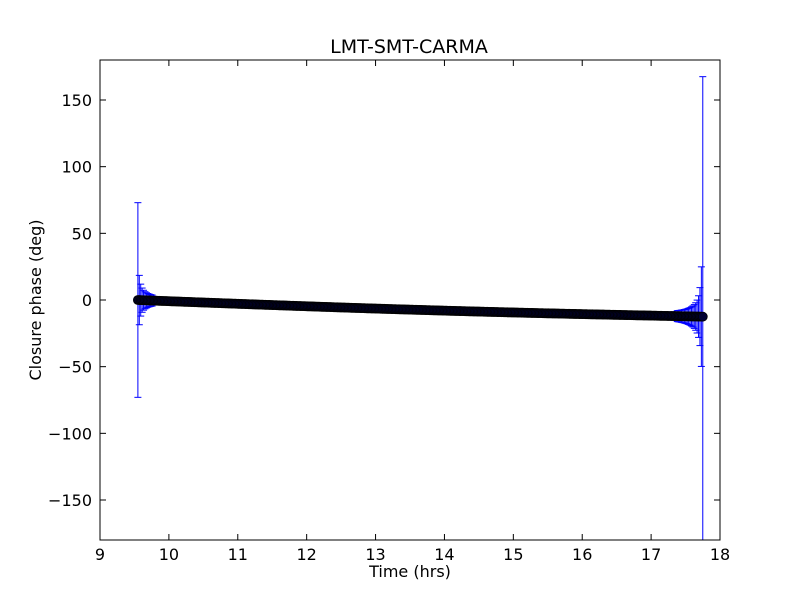 The width and height of the screenshot is (800, 600). Describe the element at coordinates (513, 554) in the screenshot. I see `x-tick-label: 15` at that location.